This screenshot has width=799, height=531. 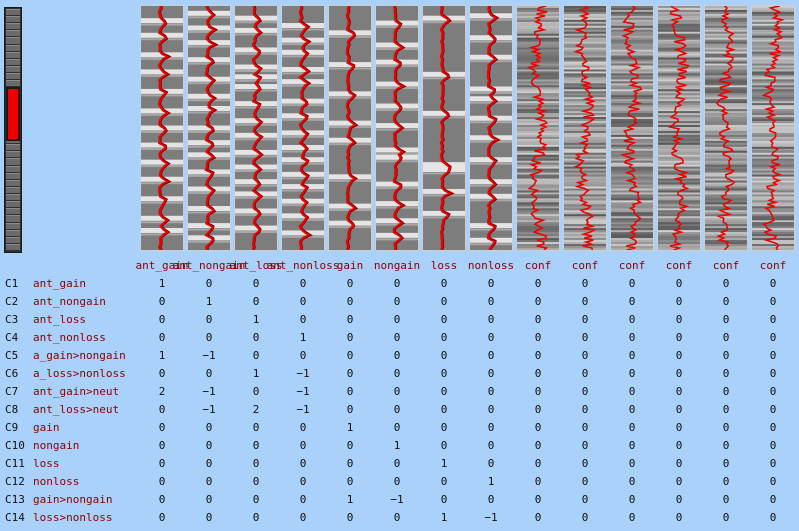 What do you see at coordinates (56, 481) in the screenshot?
I see `contrast-name: nonloss` at bounding box center [56, 481].